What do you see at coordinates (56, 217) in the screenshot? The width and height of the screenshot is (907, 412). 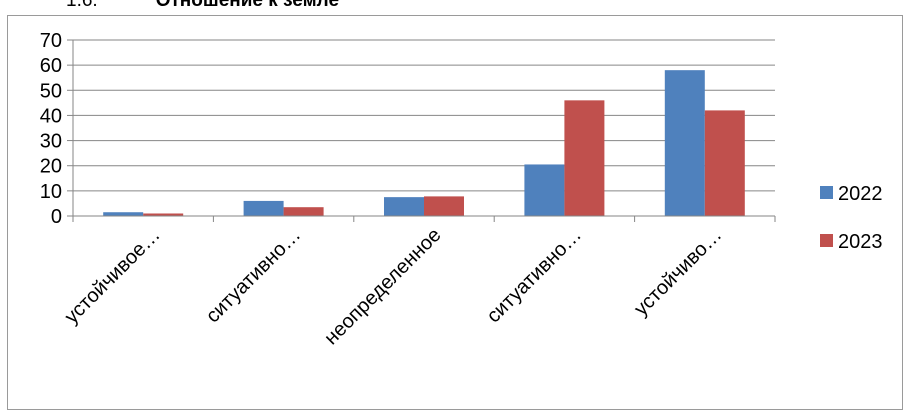 I see `y-tick-label: 0` at bounding box center [56, 217].